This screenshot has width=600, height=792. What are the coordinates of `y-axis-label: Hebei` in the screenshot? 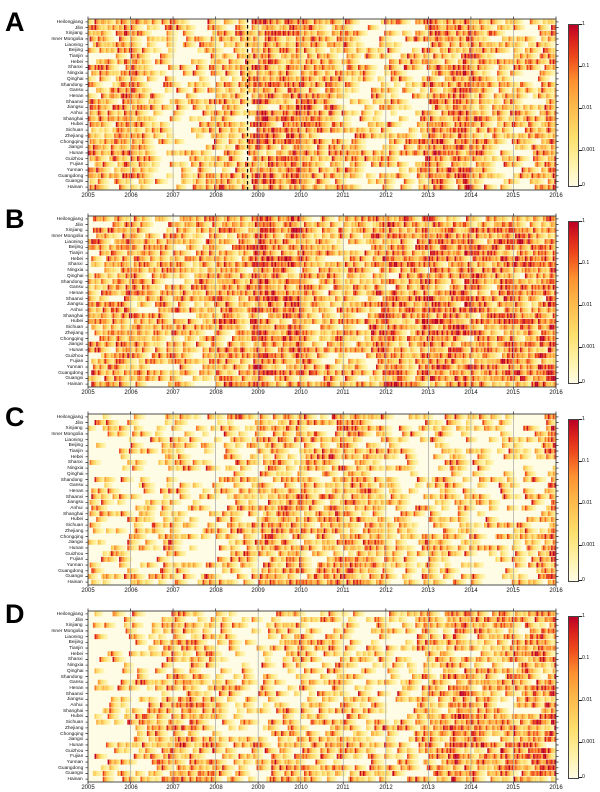 It's located at (76, 258).